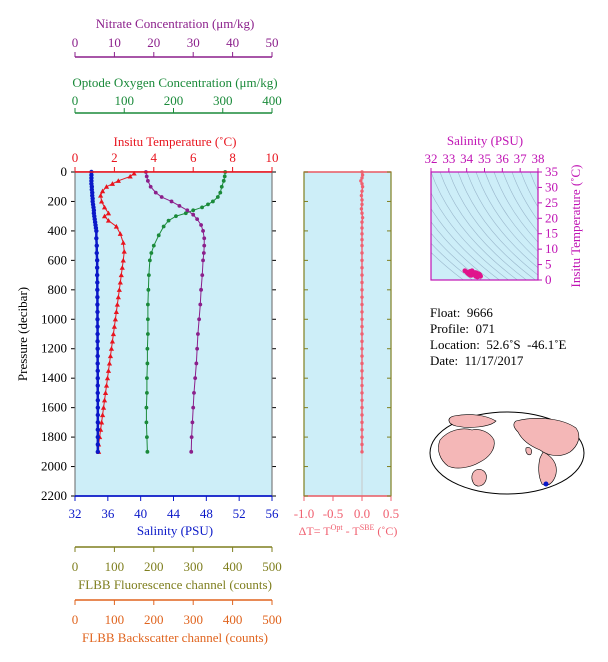 The image size is (608, 662). Describe the element at coordinates (115, 619) in the screenshot. I see `backscatter-tick-label: 100` at that location.